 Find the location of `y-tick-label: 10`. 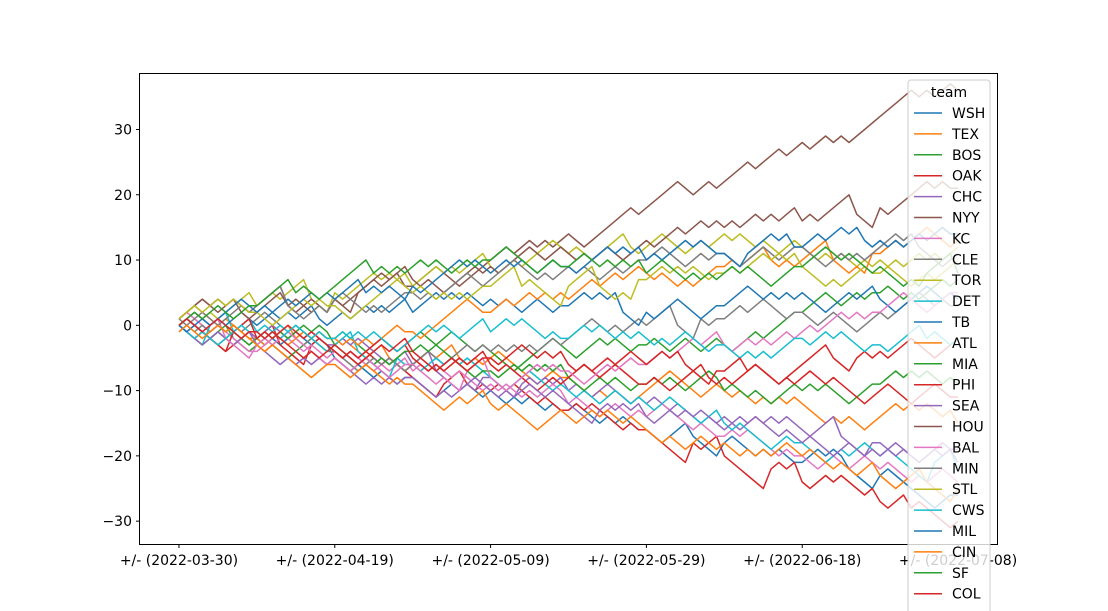

y-tick-label: 10 is located at coordinates (123, 261).